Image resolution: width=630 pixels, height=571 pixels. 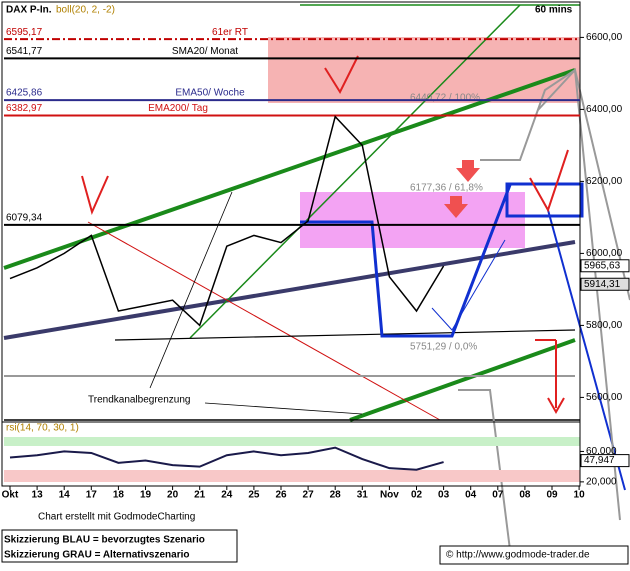 I want to click on fib-label: 5751,29 / 0,0%, so click(x=443, y=347).